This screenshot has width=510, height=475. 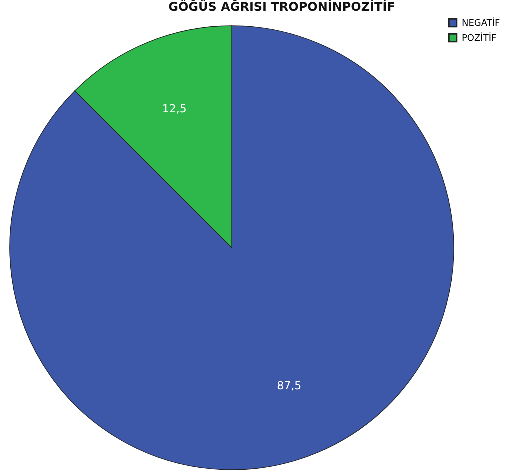 I want to click on data-label: 12,5, so click(x=174, y=109).